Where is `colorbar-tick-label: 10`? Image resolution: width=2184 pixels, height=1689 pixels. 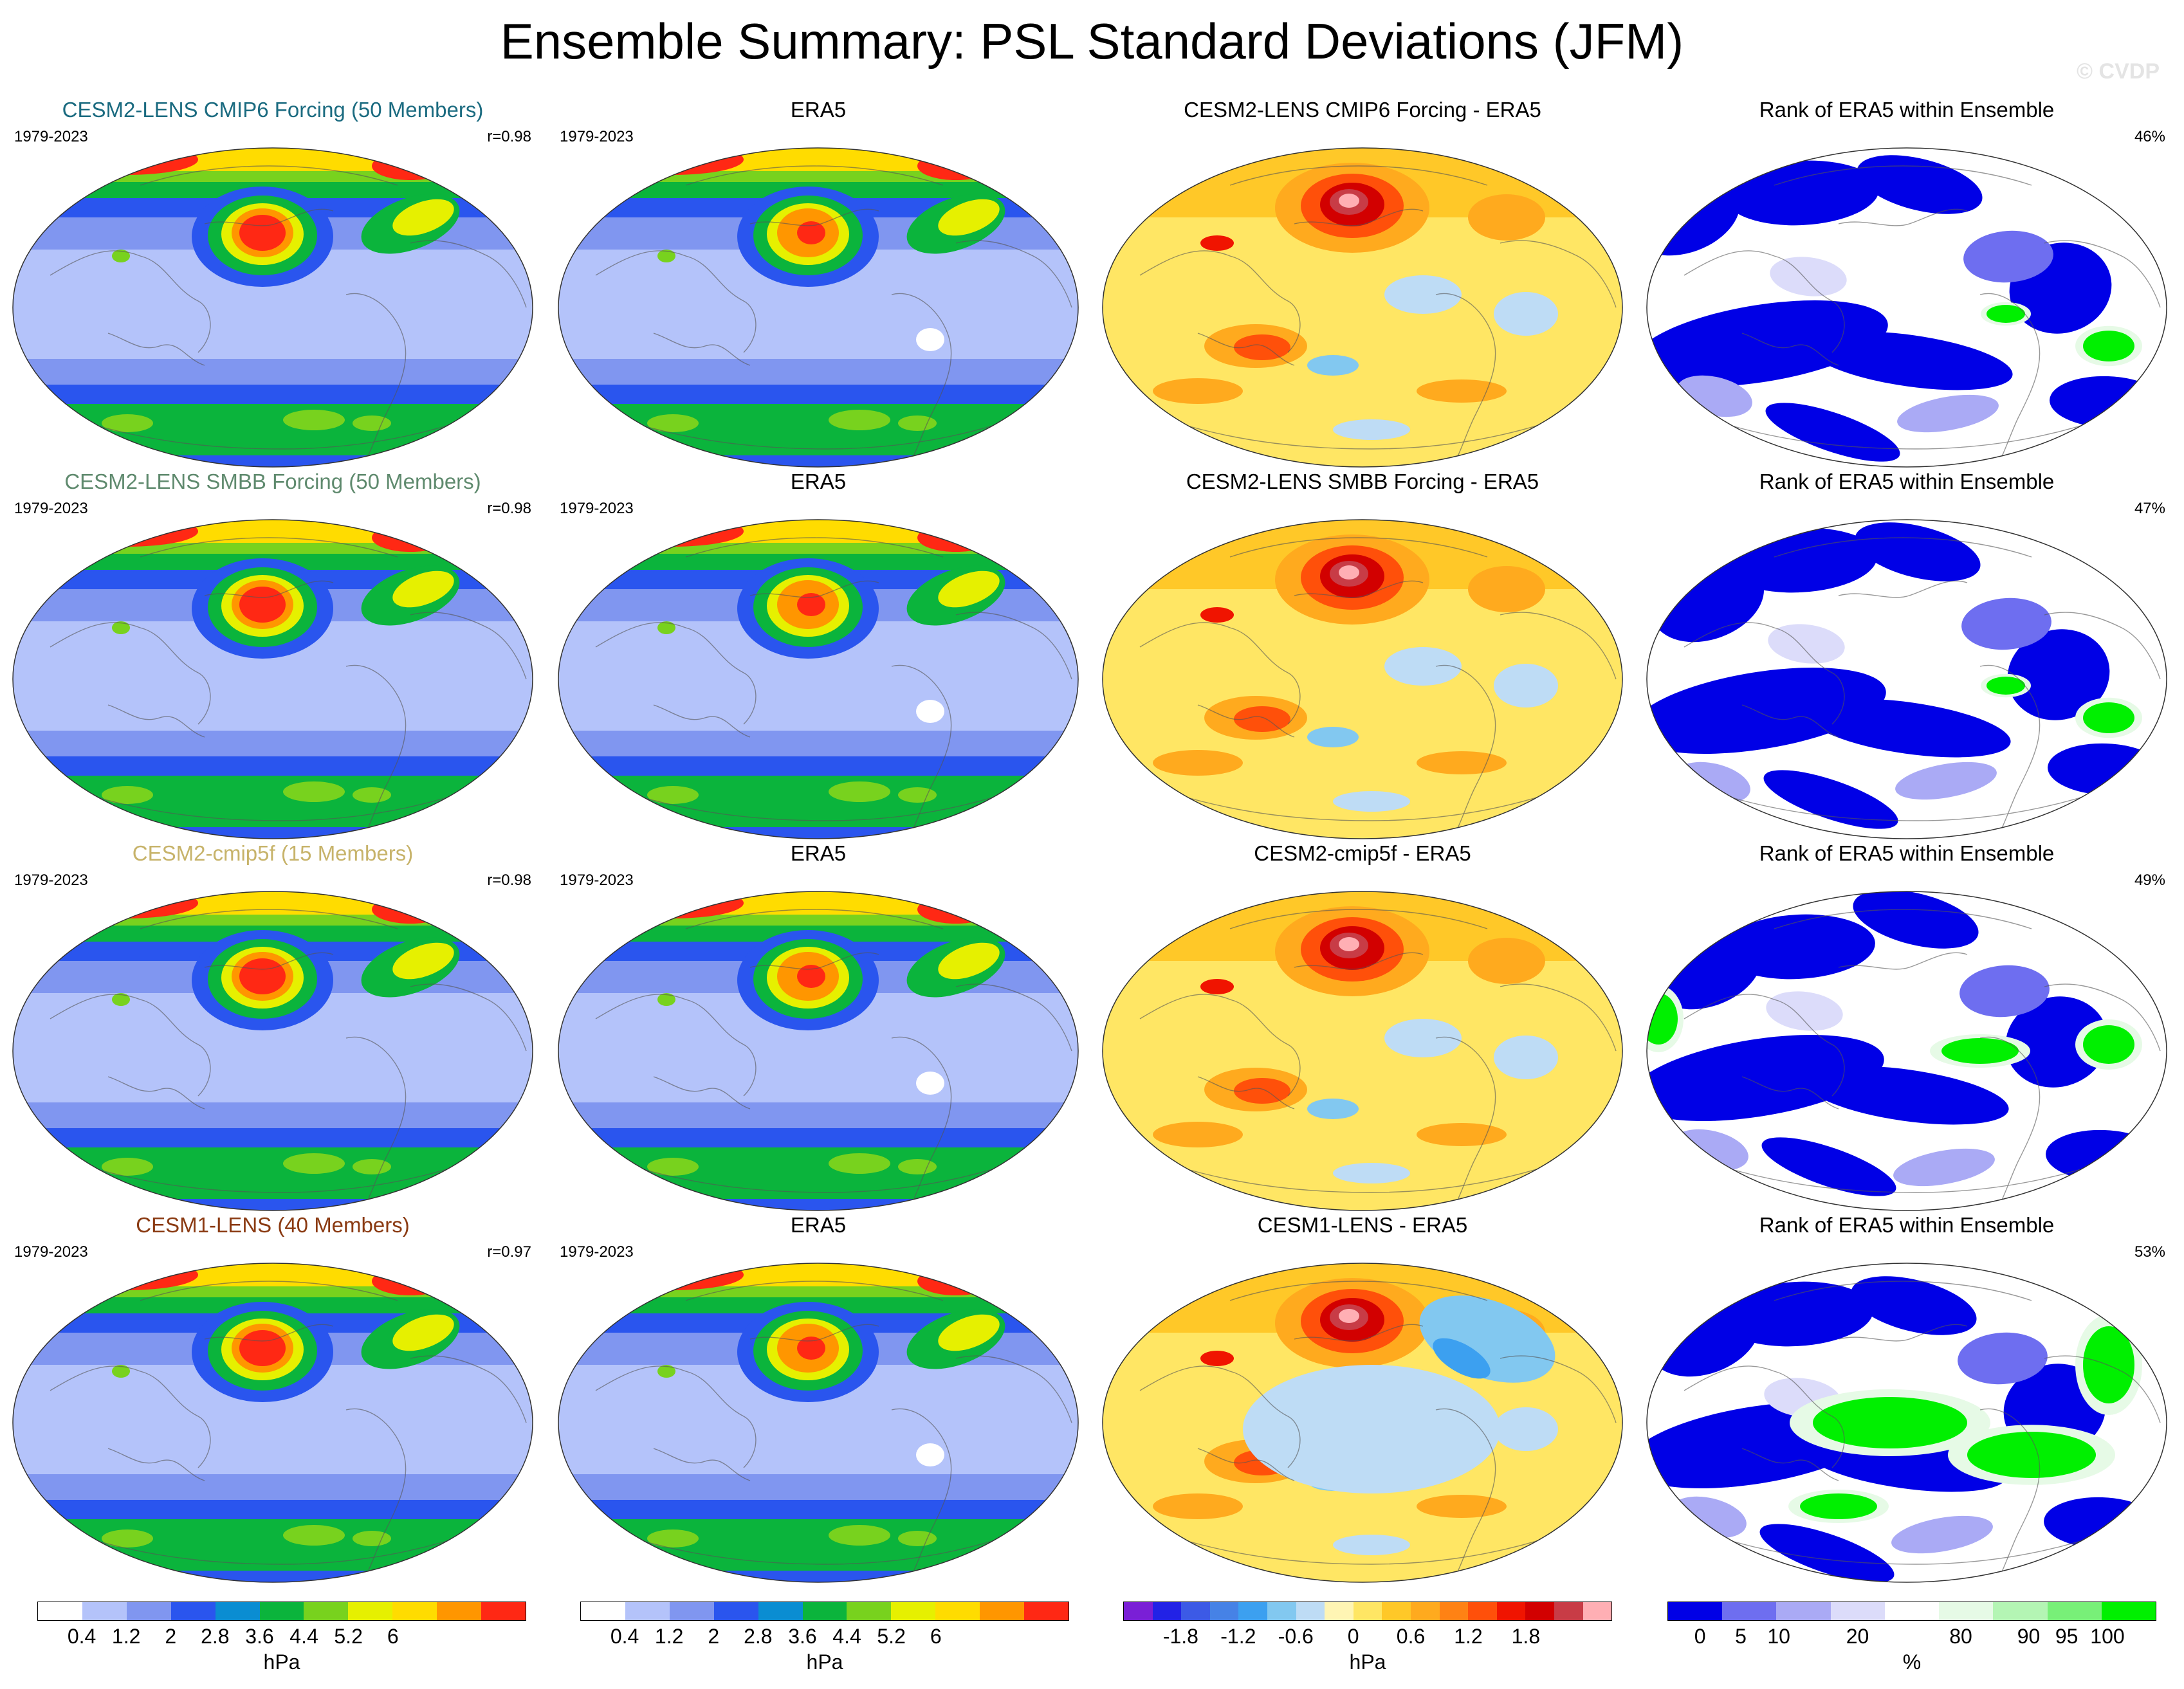 colorbar-tick-label: 10 is located at coordinates (1779, 1637).